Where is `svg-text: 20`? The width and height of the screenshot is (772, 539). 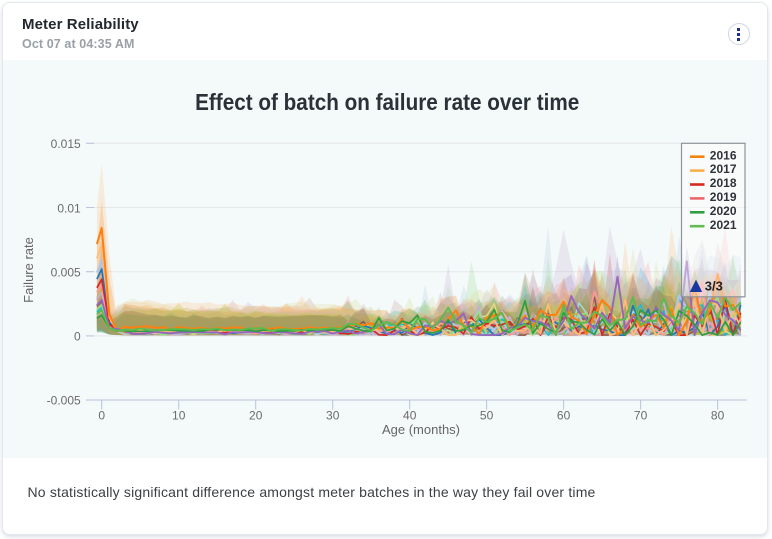 svg-text: 20 is located at coordinates (256, 415).